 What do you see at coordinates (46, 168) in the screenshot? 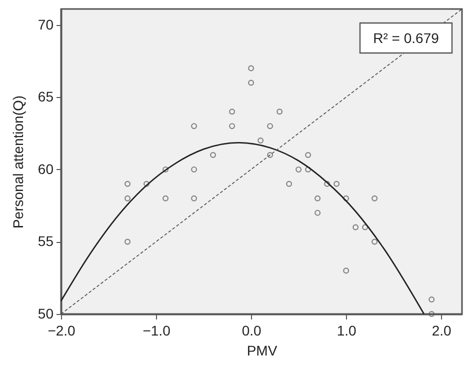
I see `y-tick-label: 60` at bounding box center [46, 168].